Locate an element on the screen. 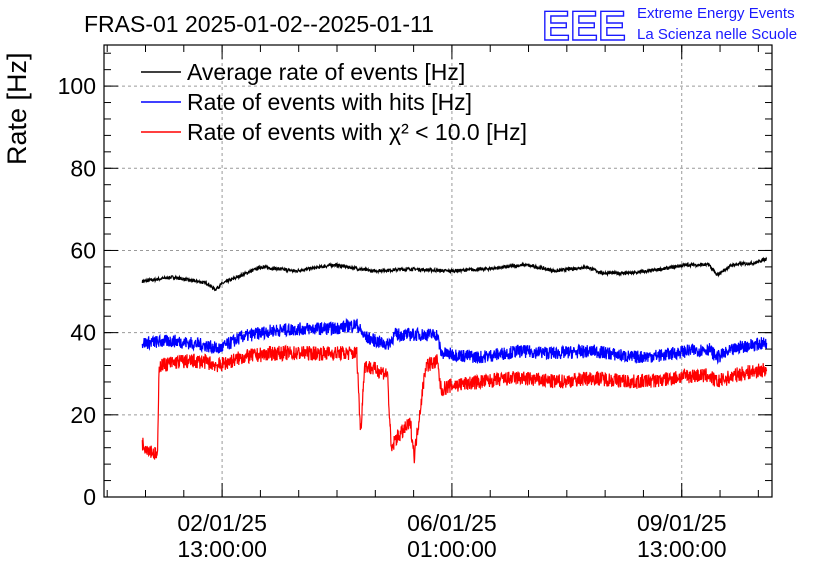  y-tick-label: 100 is located at coordinates (77, 86).